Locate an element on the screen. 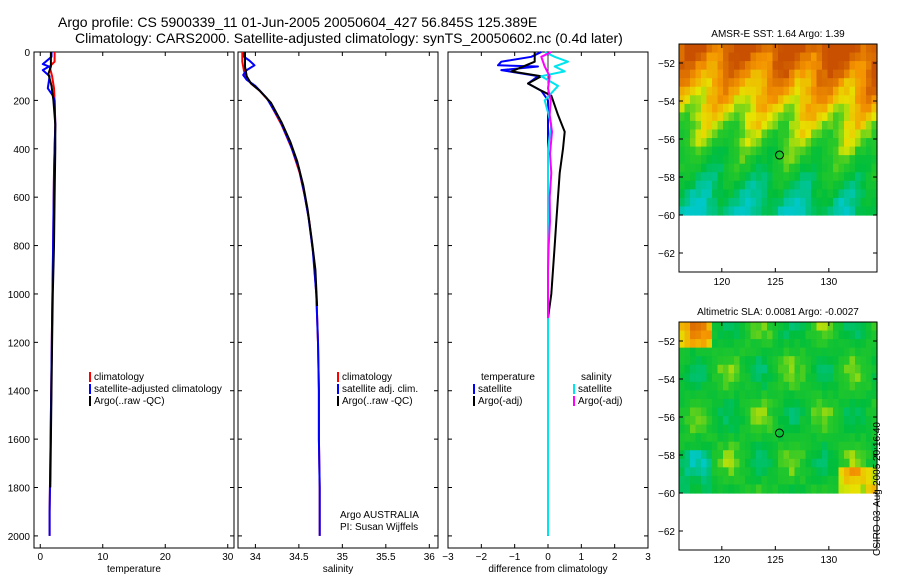 The height and width of the screenshot is (580, 900). map-x-tick-label: 120 is located at coordinates (721, 282).